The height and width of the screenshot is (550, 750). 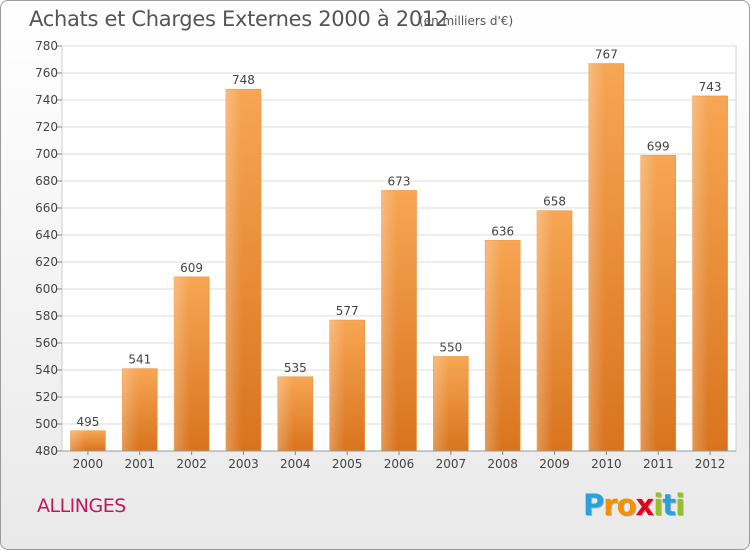 What do you see at coordinates (46, 73) in the screenshot?
I see `y-tick-label: 760` at bounding box center [46, 73].